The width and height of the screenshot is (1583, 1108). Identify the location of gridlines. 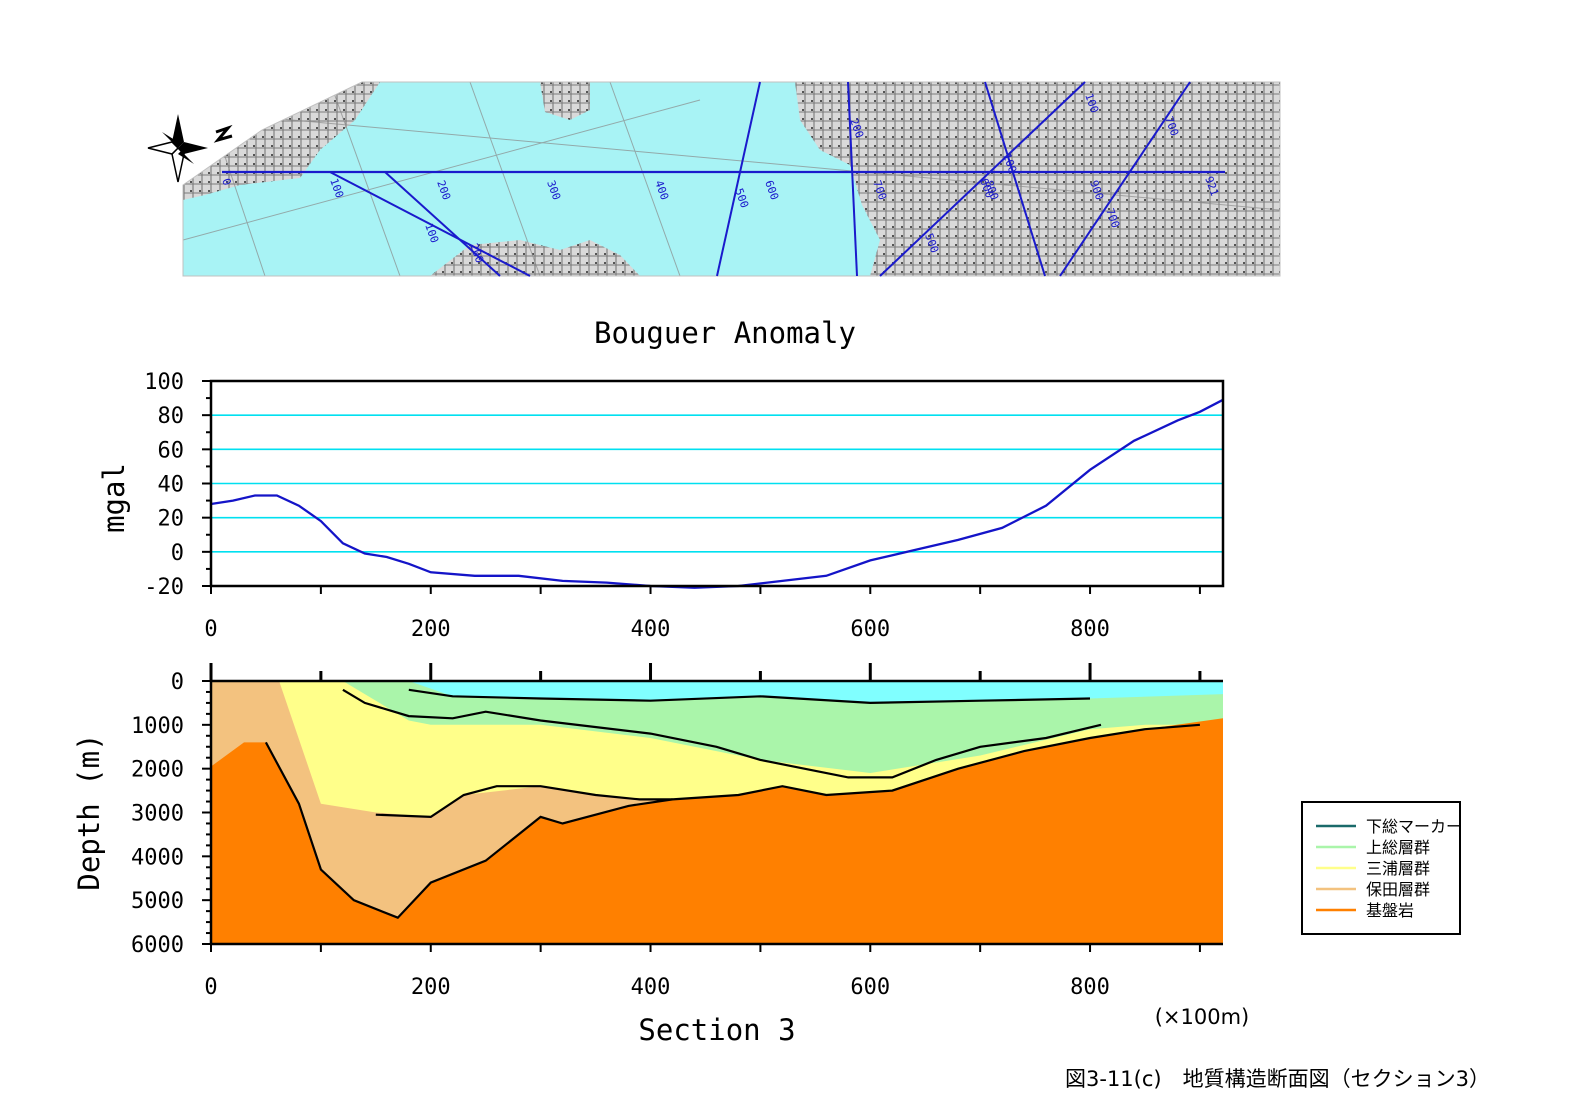
(717, 483).